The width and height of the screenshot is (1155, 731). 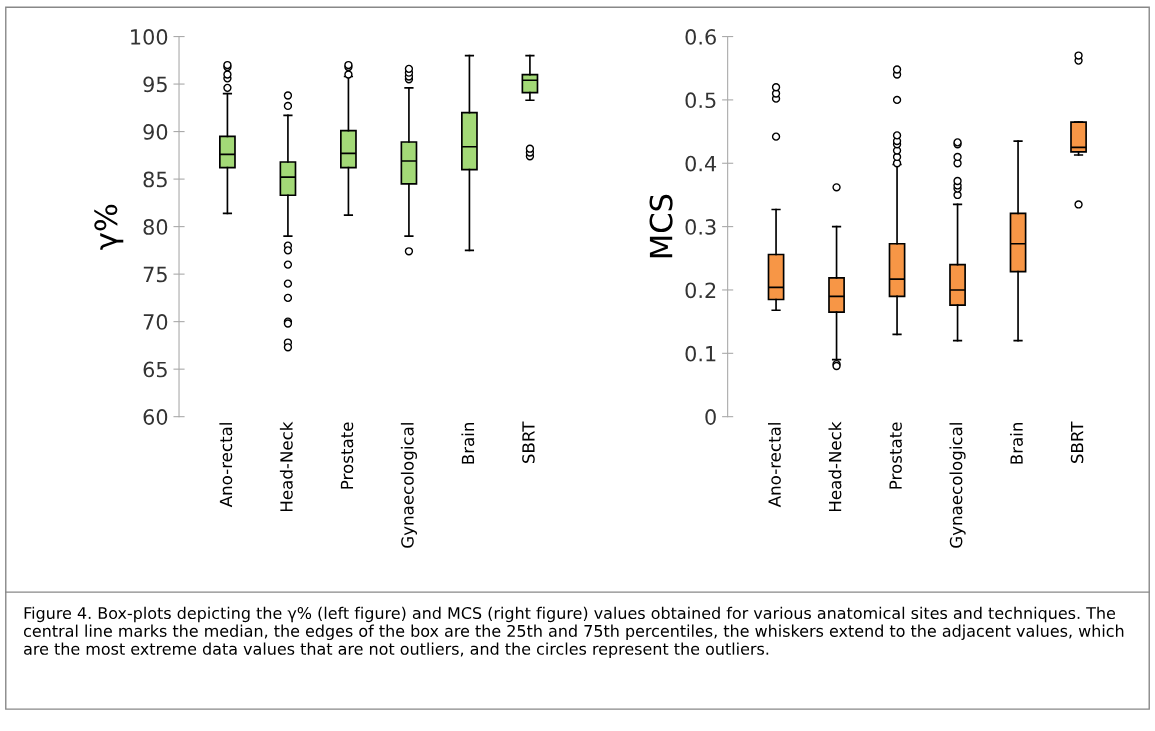 What do you see at coordinates (700, 37) in the screenshot?
I see `y-tick-label: 0.6` at bounding box center [700, 37].